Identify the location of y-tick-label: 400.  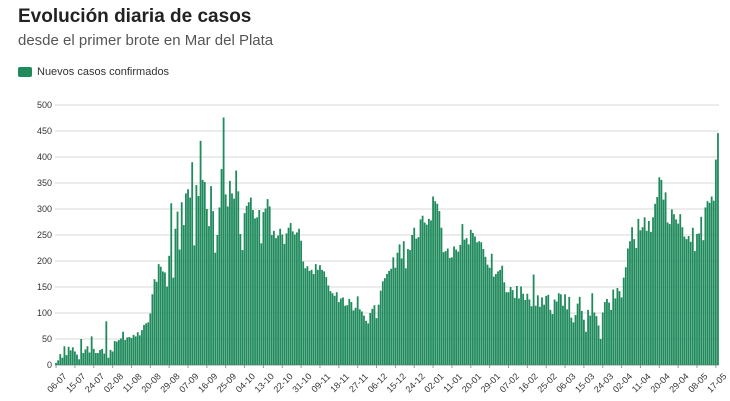
(44, 157).